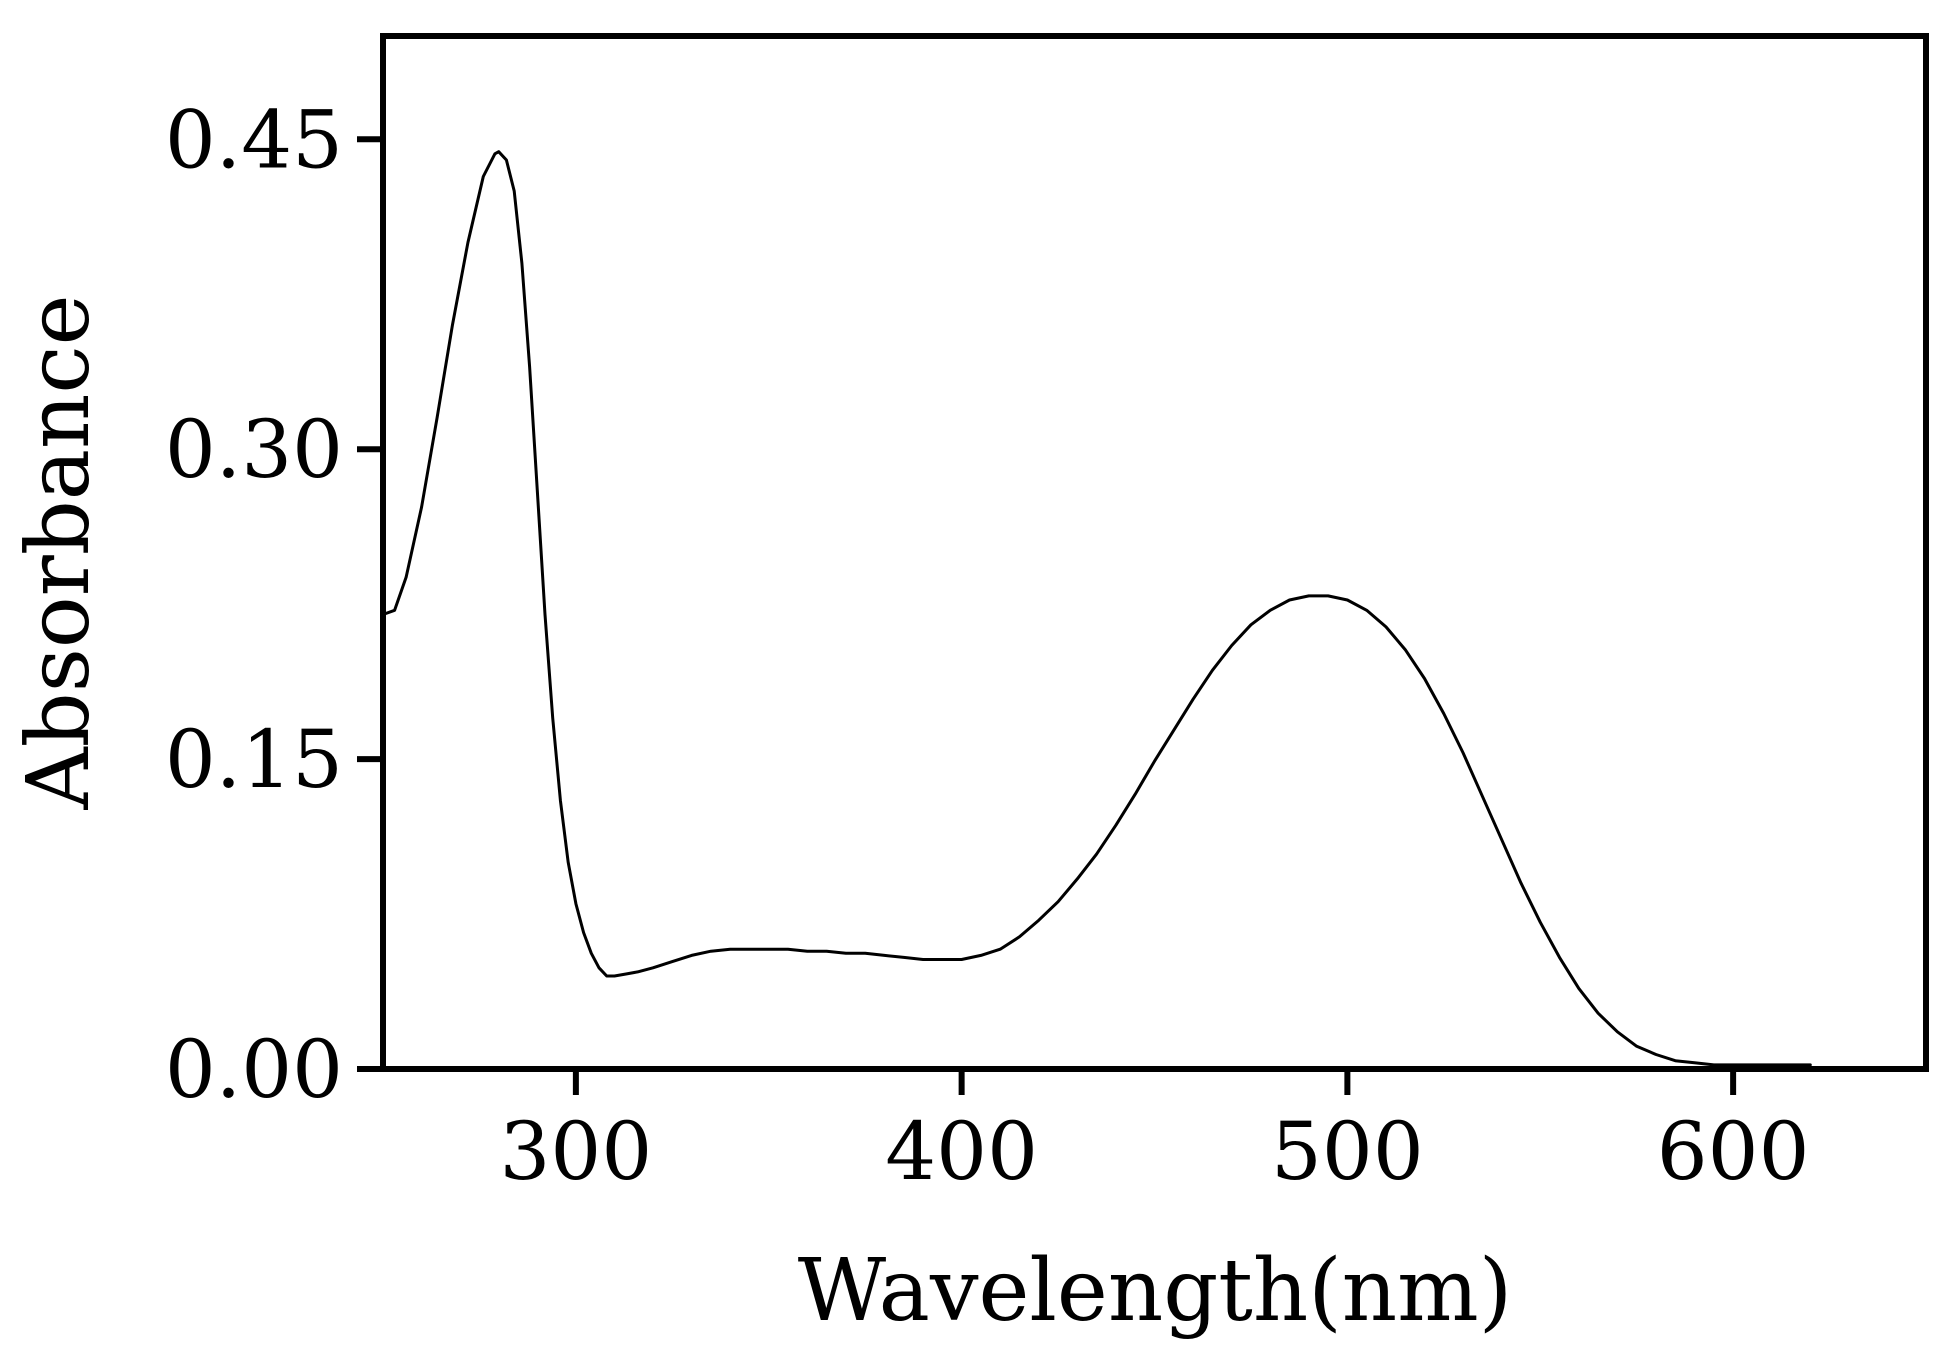  I want to click on x-tick-label: 400, so click(961, 1151).